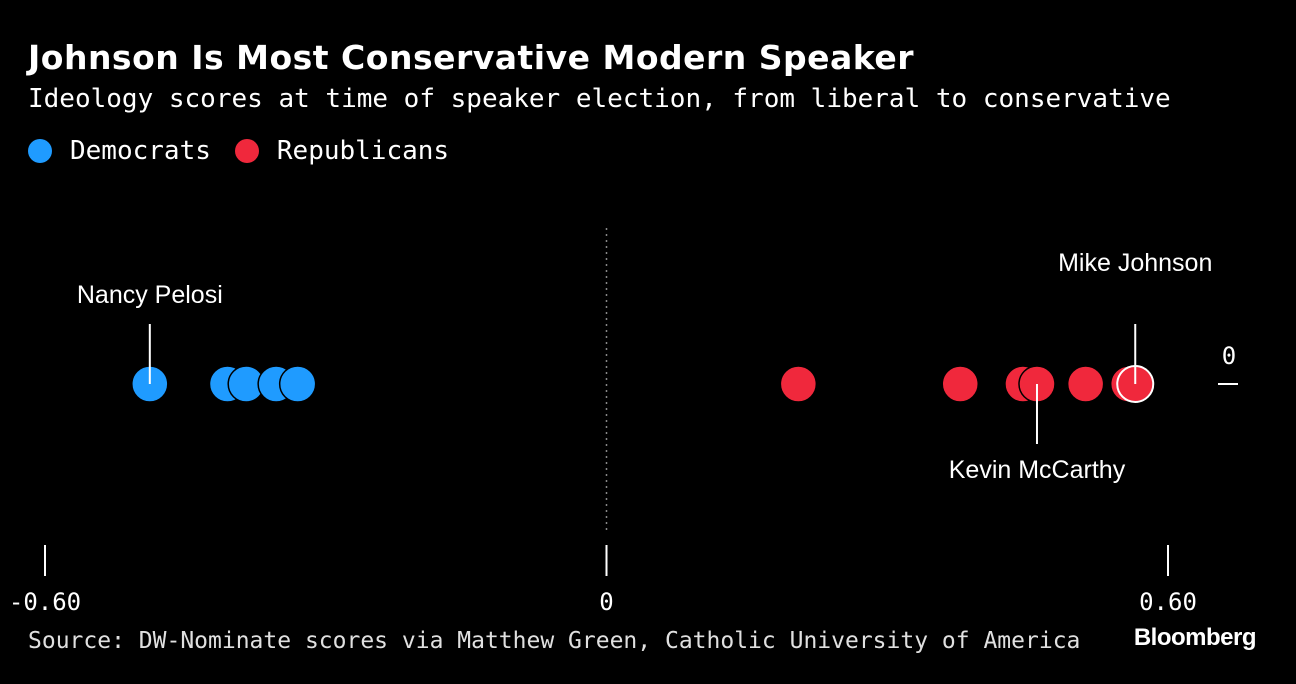 The width and height of the screenshot is (1296, 684). I want to click on mike-johnson-label: Mike Johnson, so click(1135, 263).